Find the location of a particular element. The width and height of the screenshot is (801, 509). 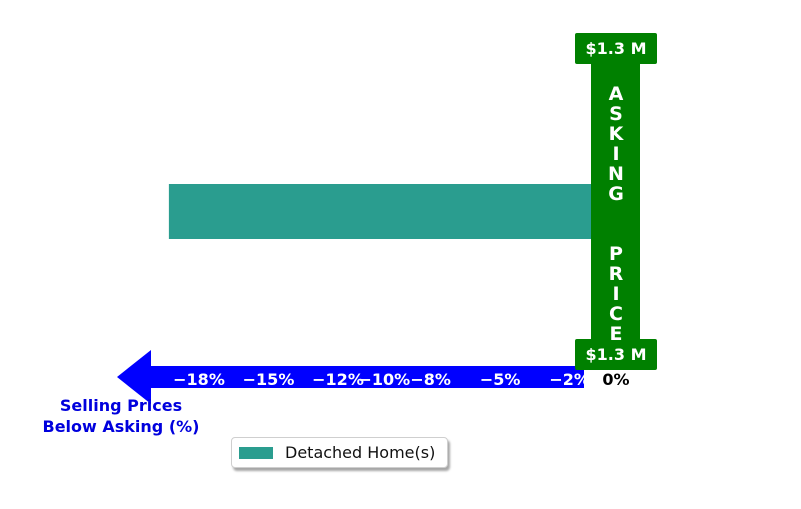

asking-price-bottom-value: $1.3 M is located at coordinates (616, 354).